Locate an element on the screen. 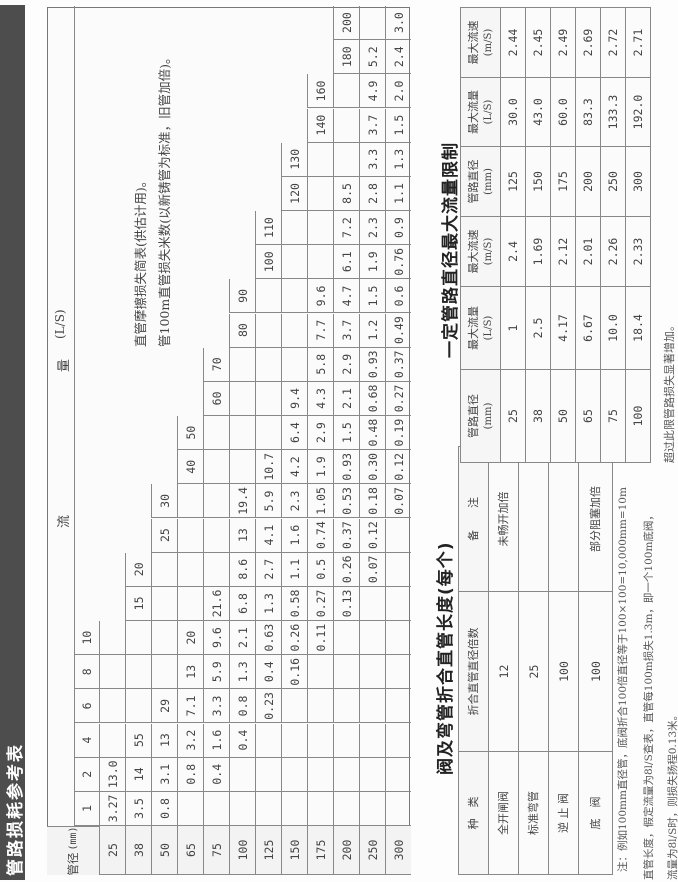 This screenshot has height=882, width=678. max-flow-cell: 1 is located at coordinates (513, 328).